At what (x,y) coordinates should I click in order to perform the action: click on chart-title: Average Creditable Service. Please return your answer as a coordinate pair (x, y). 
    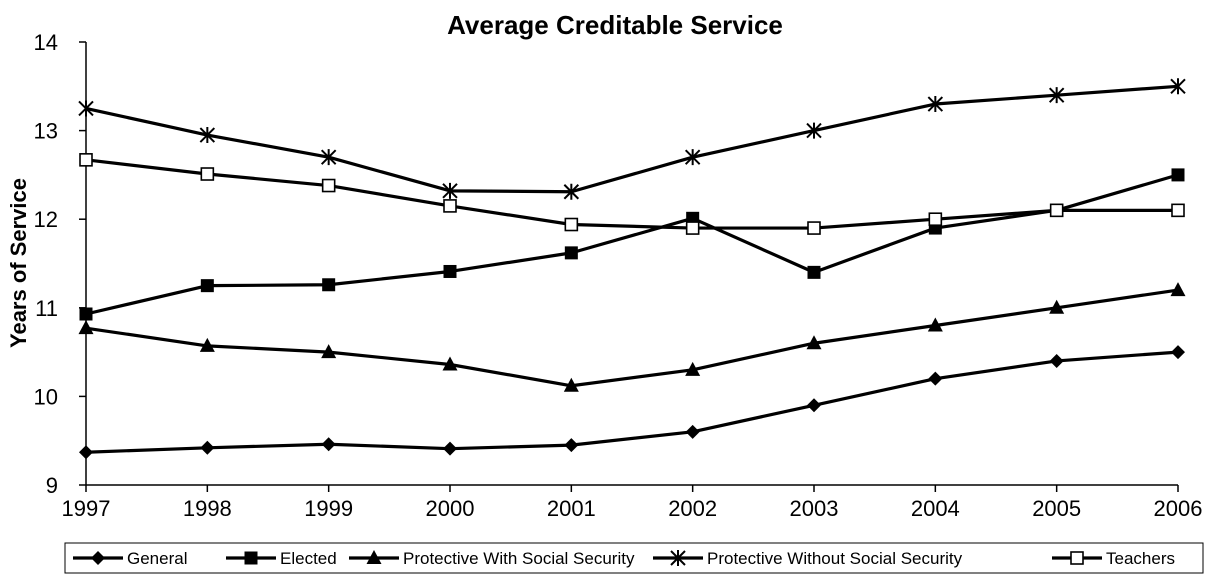
    Looking at the image, I should click on (615, 25).